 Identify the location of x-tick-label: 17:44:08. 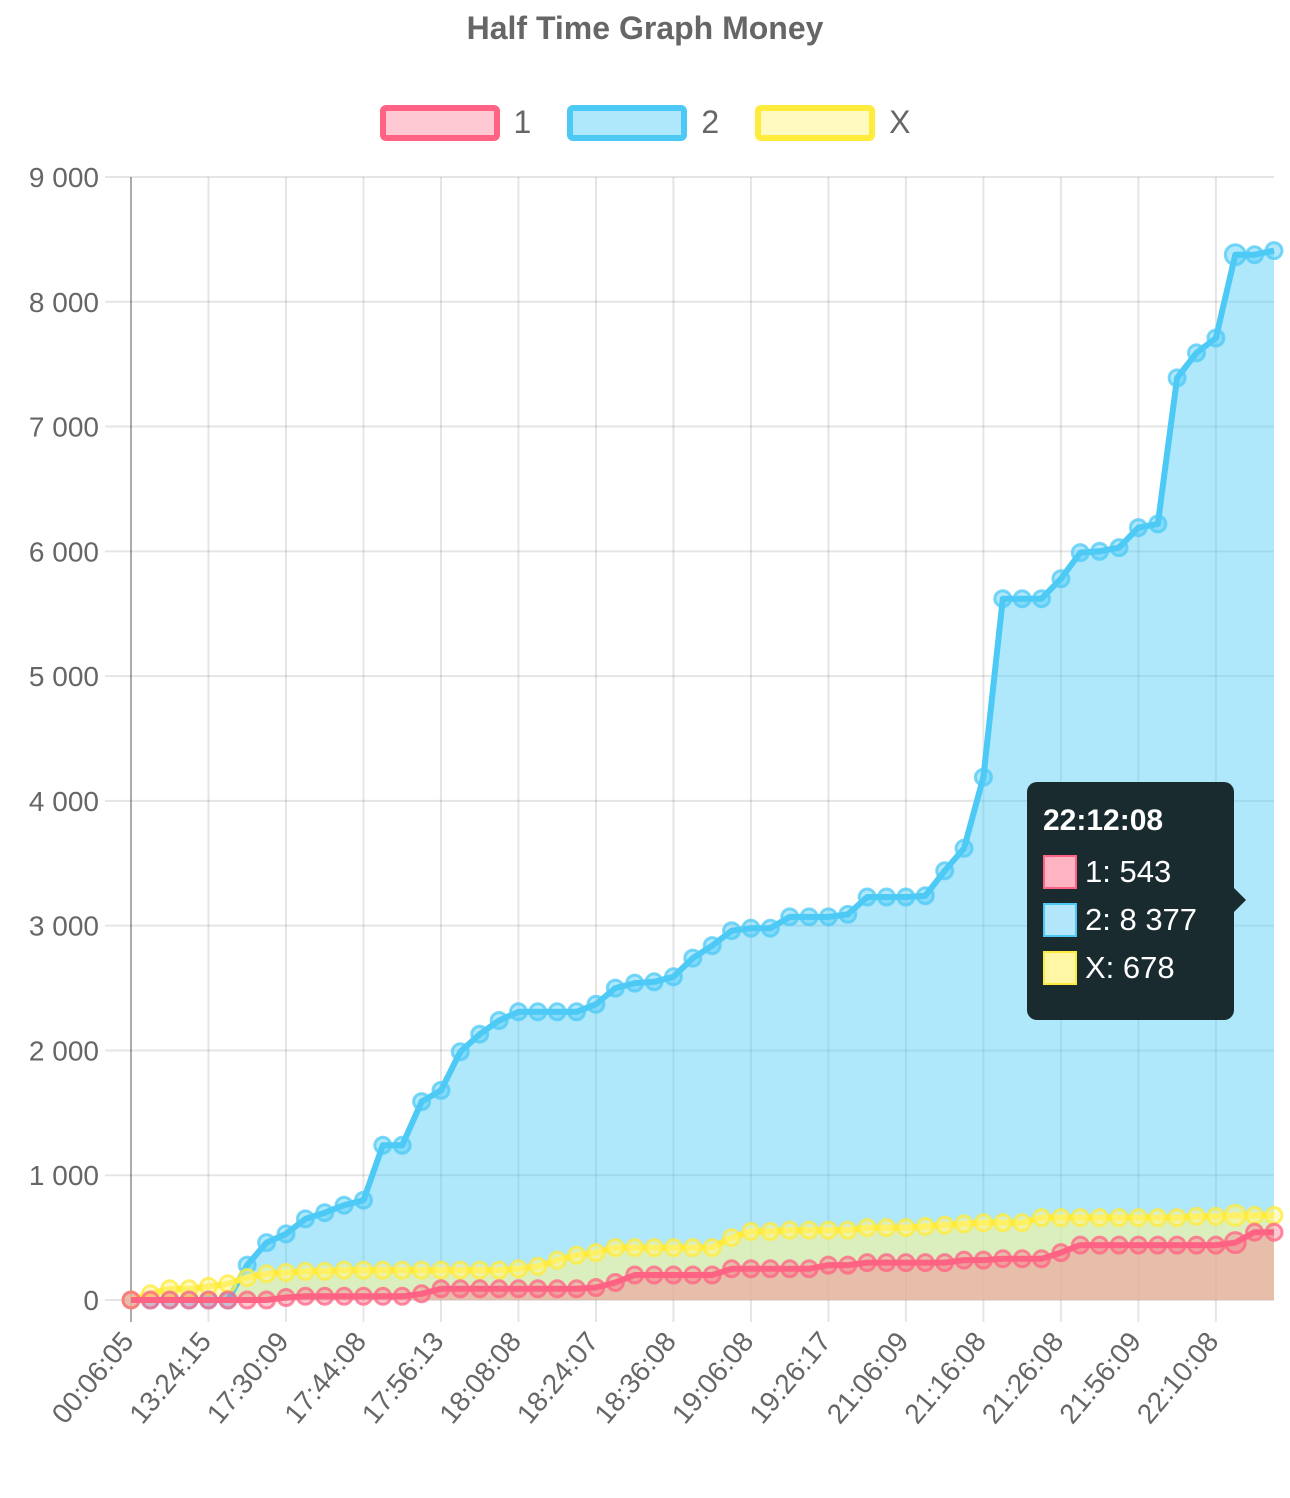
(325, 1377).